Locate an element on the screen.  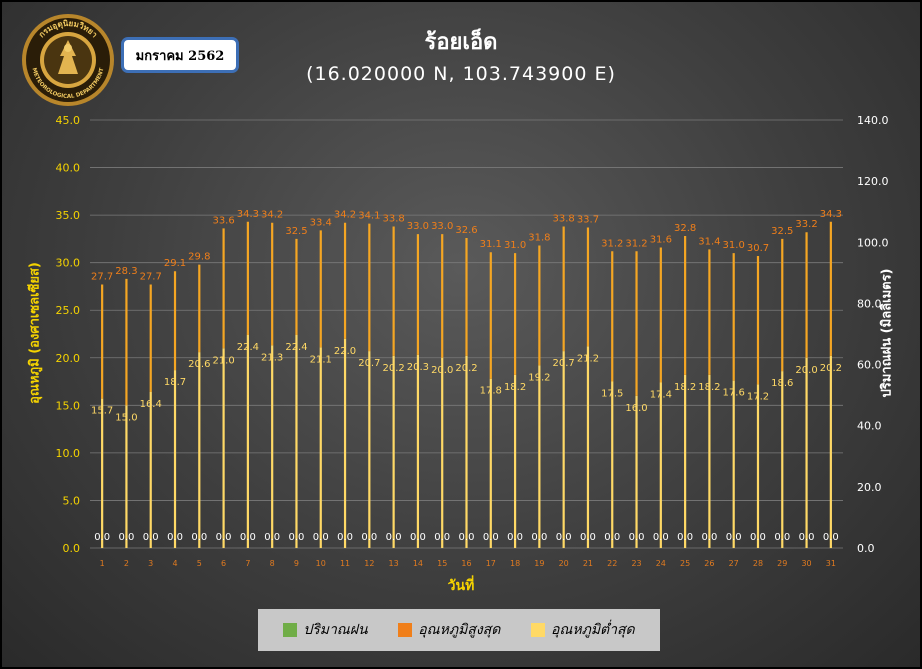
chart-title: ร้อยเอ็ด is located at coordinates (461, 42).